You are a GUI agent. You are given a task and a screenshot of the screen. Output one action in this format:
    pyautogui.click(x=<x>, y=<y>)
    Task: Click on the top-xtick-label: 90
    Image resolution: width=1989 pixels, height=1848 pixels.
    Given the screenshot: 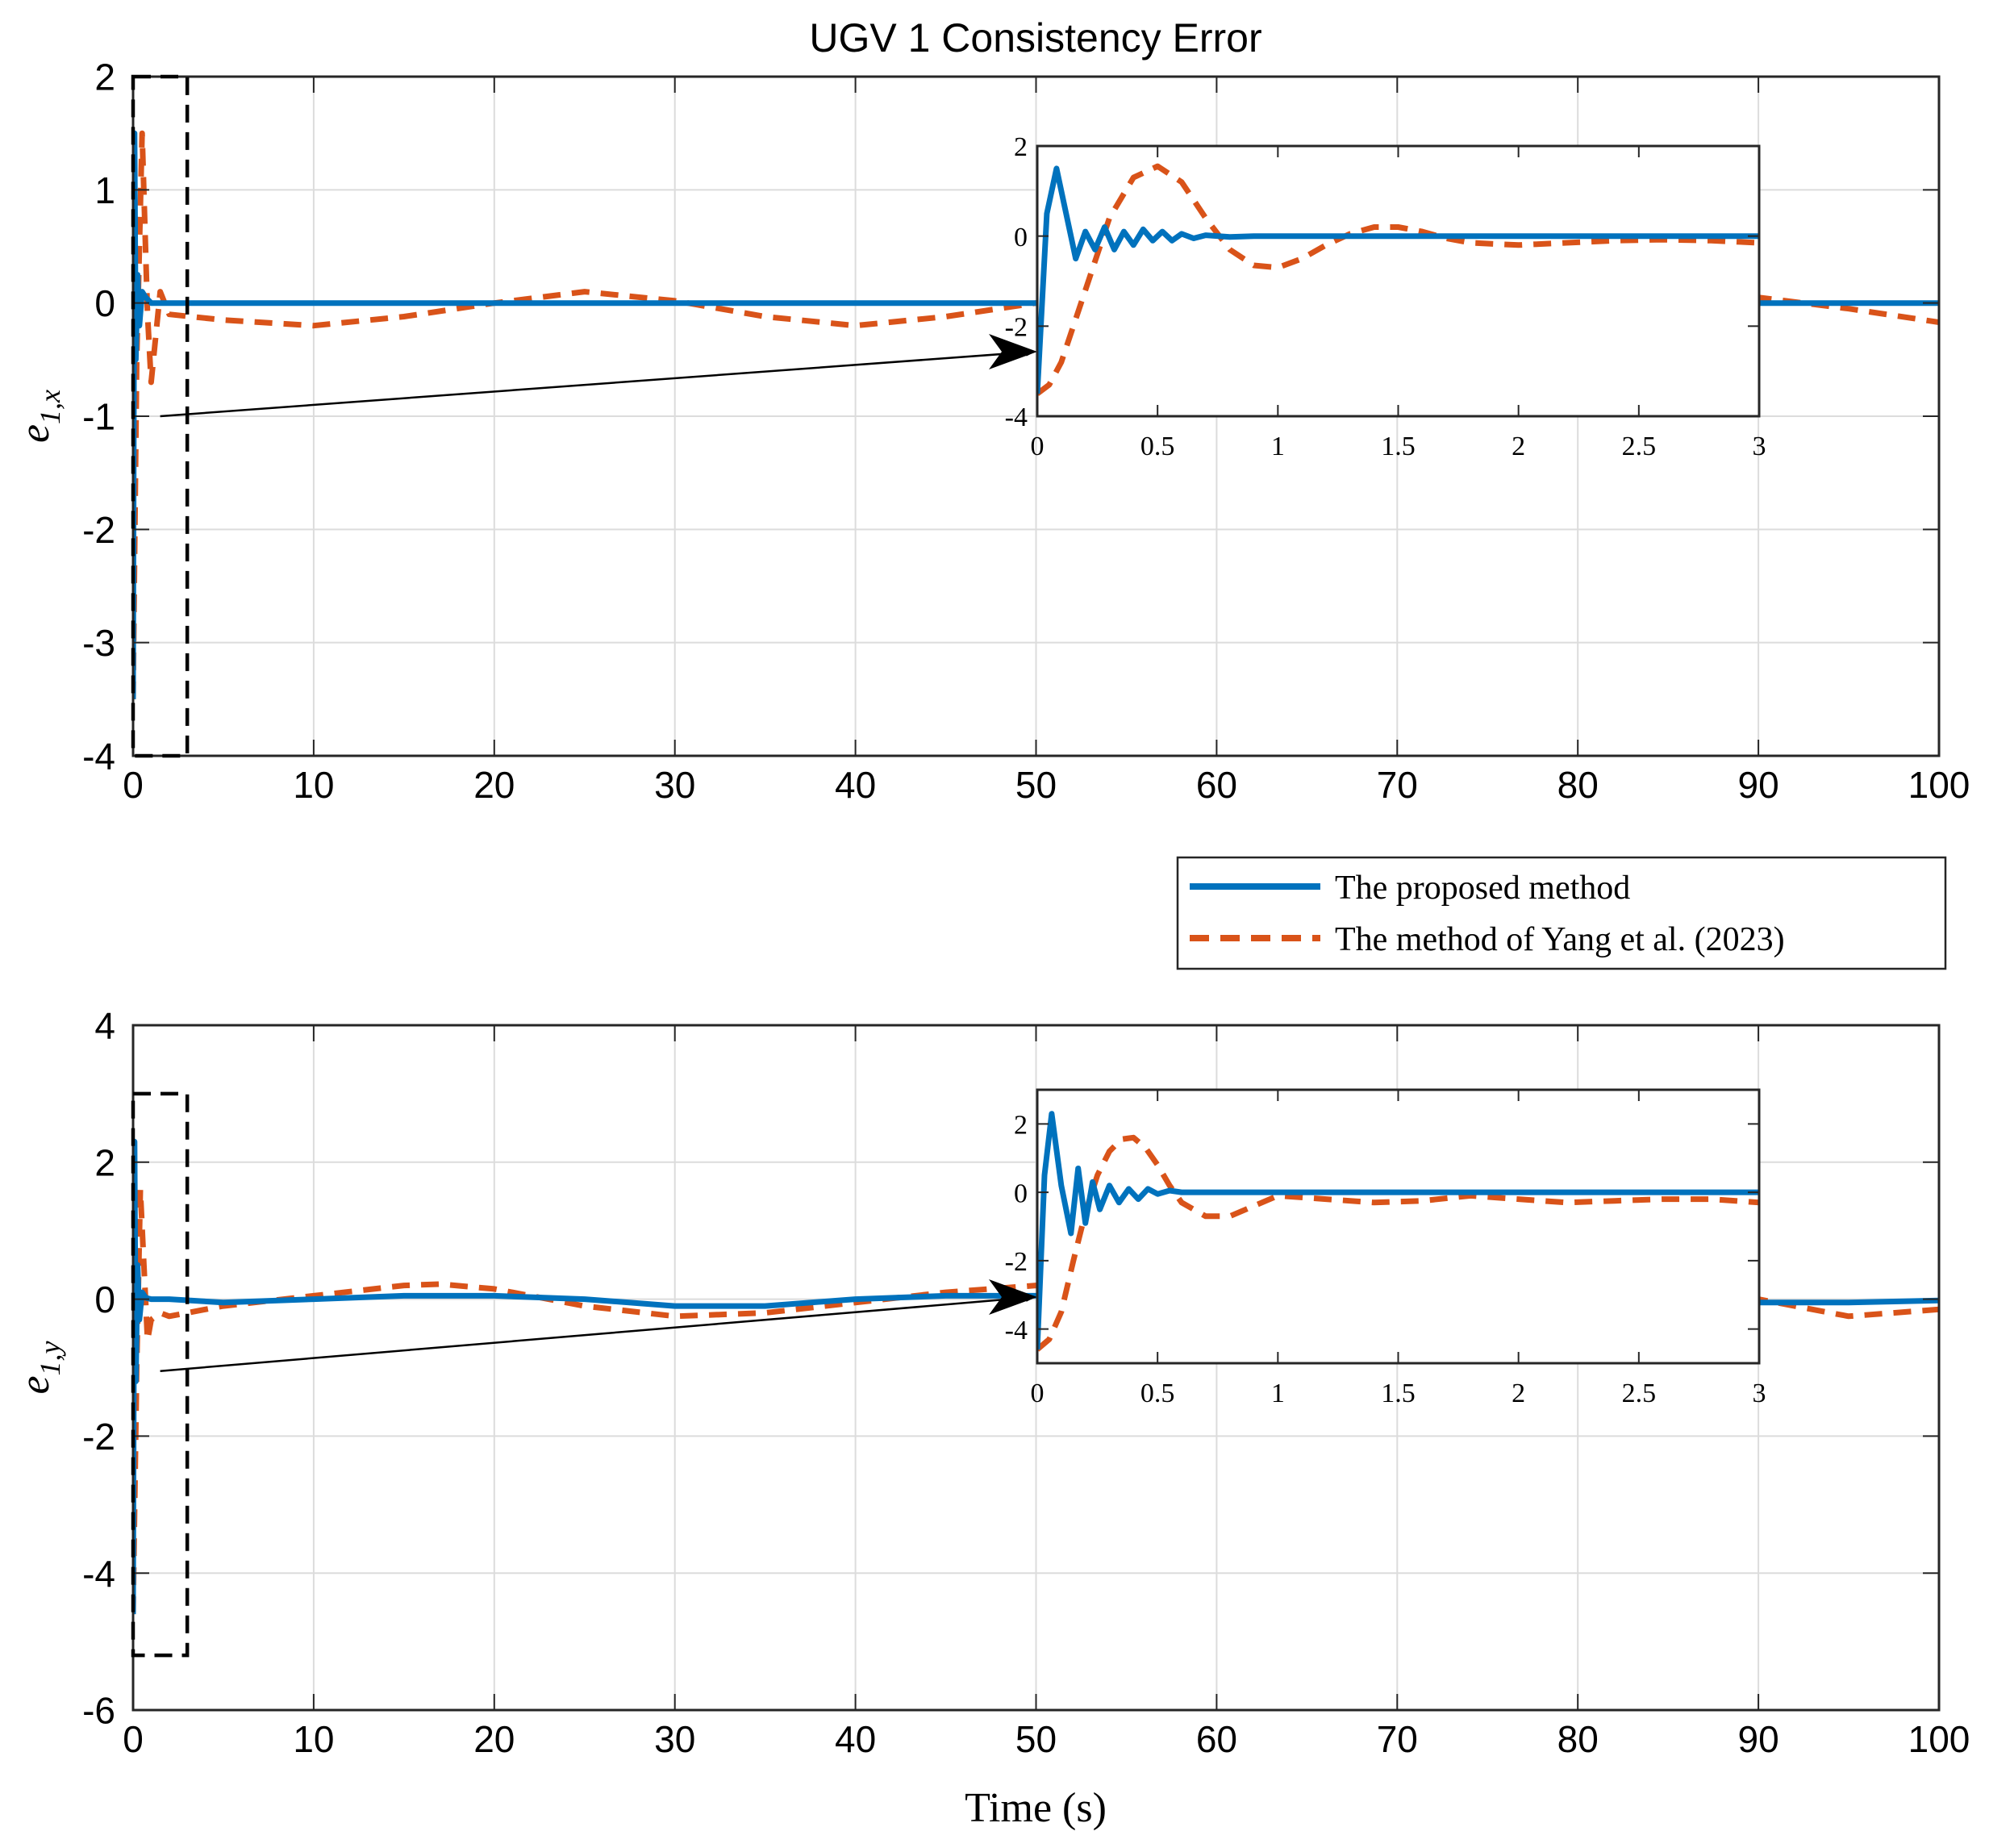 What is the action you would take?
    pyautogui.click(x=1758, y=785)
    